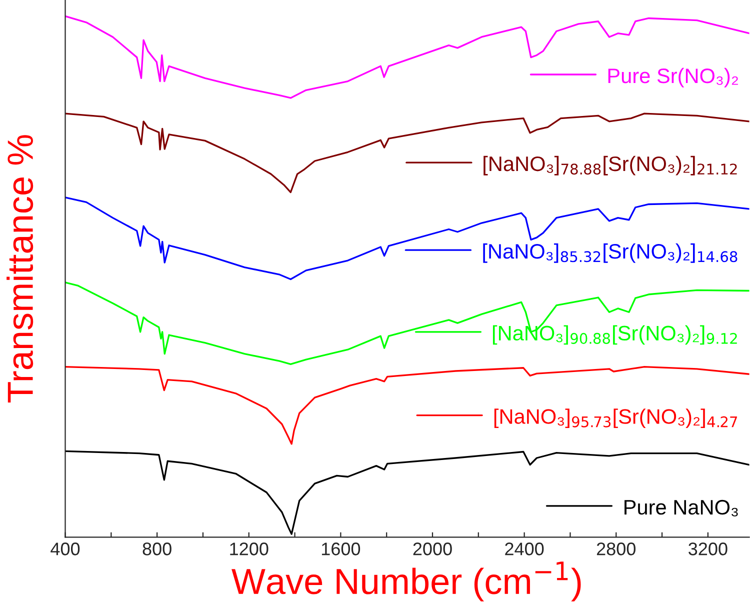 The image size is (750, 607). Describe the element at coordinates (614, 335) in the screenshot. I see `legend-label: [NaNO₃]$_{90.88}$[Sr(NO₃)₂]$_{9.12}$` at that location.